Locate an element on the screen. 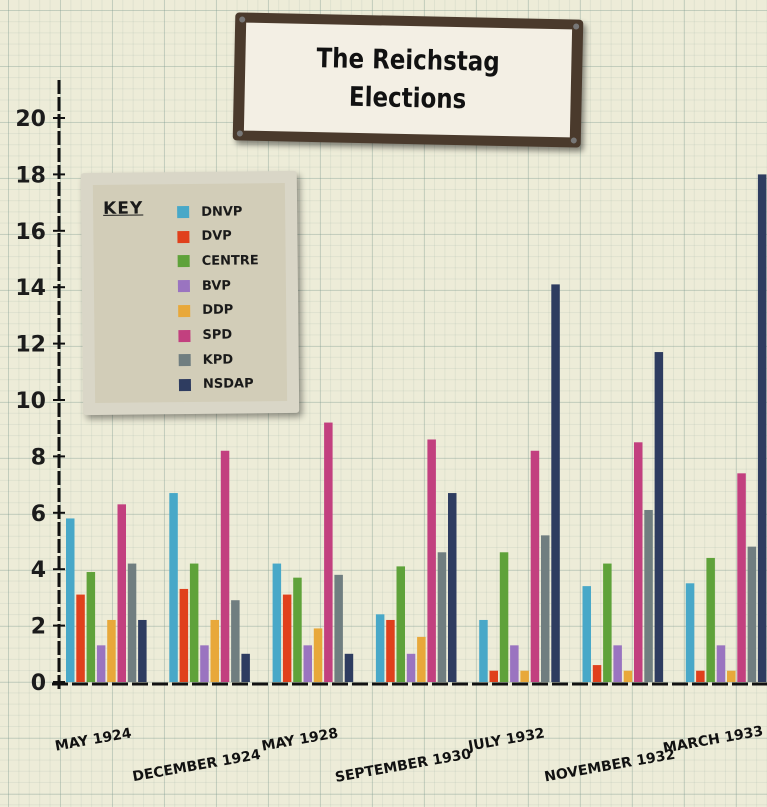 Image resolution: width=767 pixels, height=807 pixels. y-tick-label: 10 is located at coordinates (30, 401).